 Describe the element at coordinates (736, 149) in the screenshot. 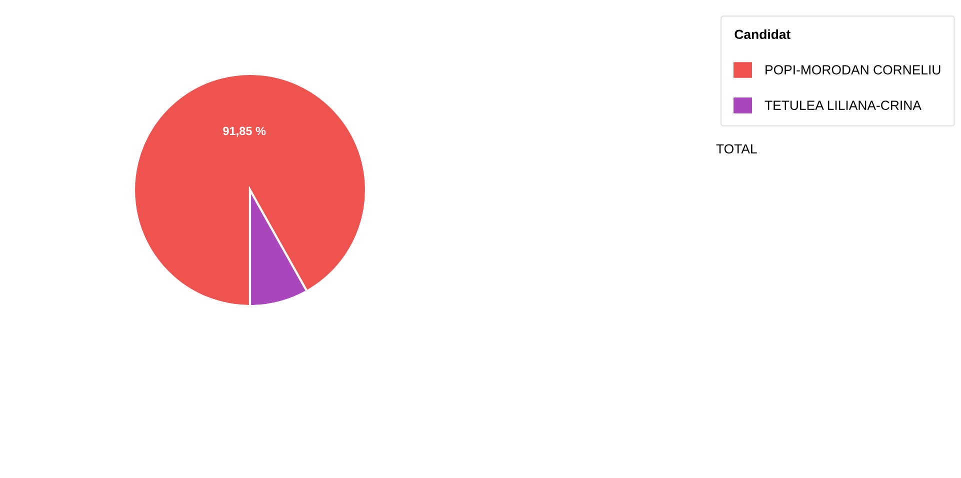

I see `text: TOTAL` at that location.